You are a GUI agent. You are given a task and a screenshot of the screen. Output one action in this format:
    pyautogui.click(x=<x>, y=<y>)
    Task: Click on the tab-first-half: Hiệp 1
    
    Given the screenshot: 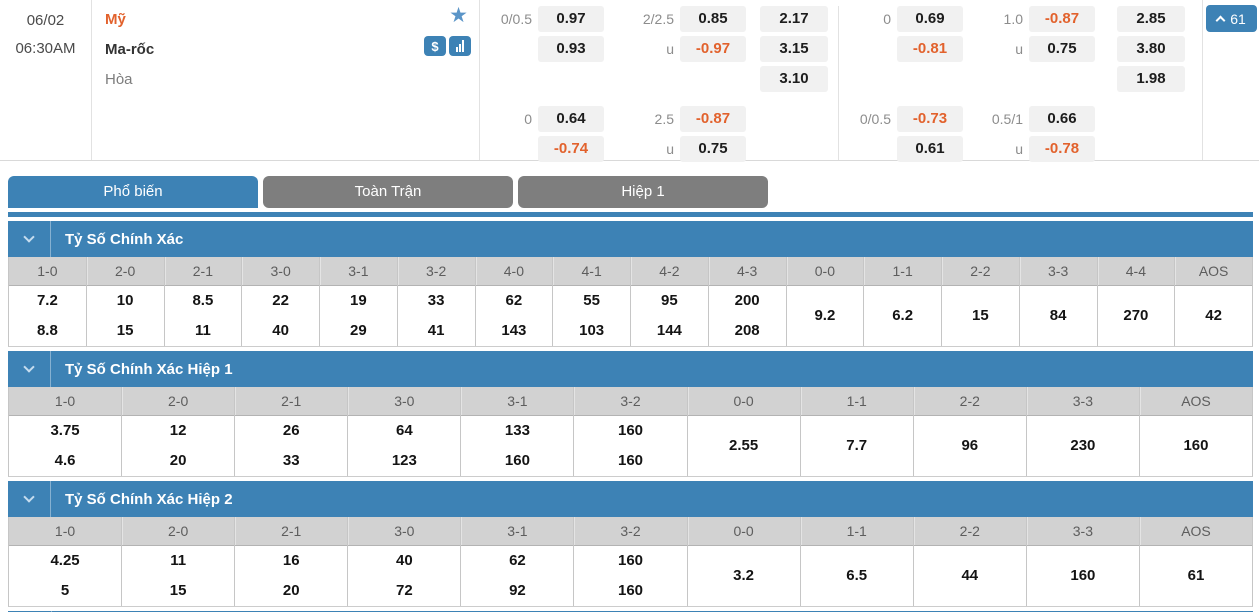 What is the action you would take?
    pyautogui.click(x=643, y=192)
    